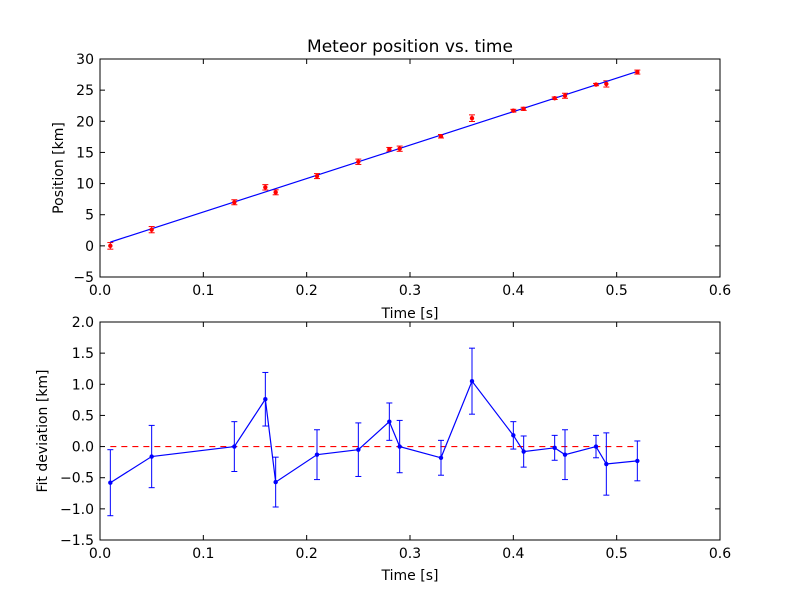 The height and width of the screenshot is (600, 800). I want to click on deviation-x-tick-label: 0.2, so click(307, 554).